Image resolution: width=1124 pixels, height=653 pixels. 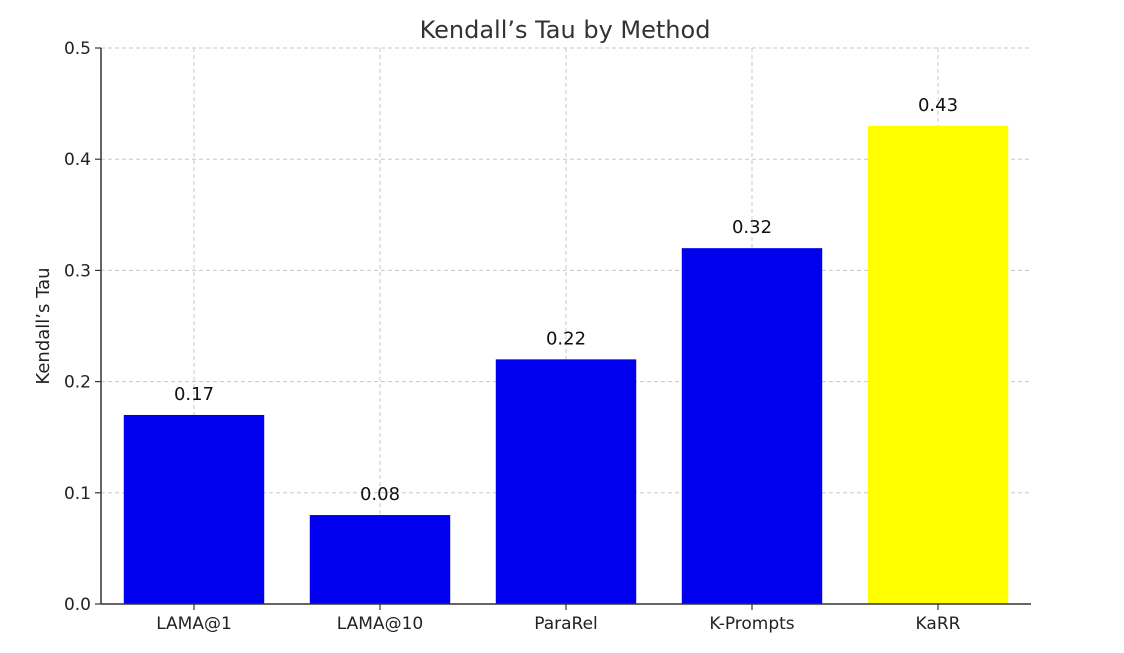 I want to click on y-tick-label: 0.4, so click(x=77, y=160).